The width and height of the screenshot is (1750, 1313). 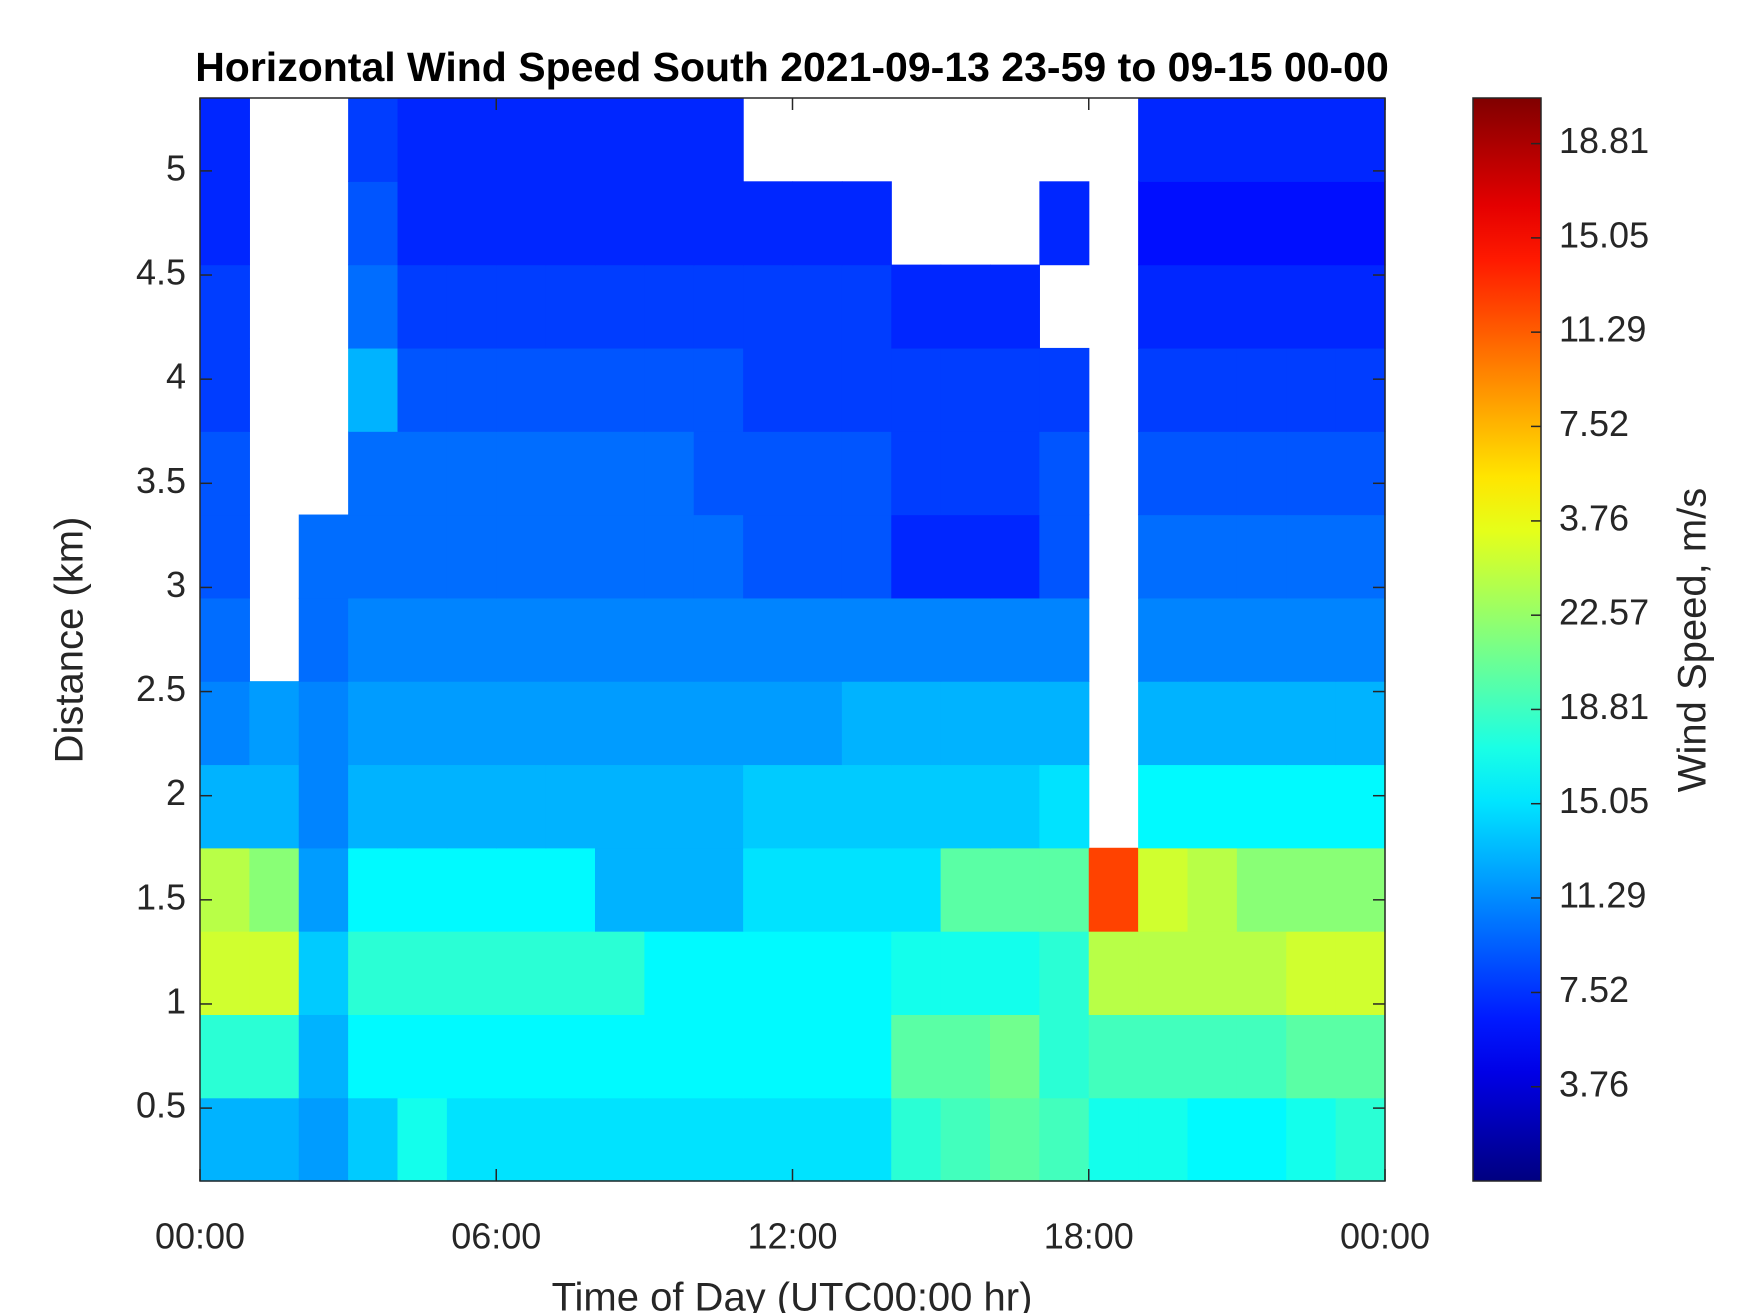 What do you see at coordinates (1385, 1236) in the screenshot?
I see `x-tick-label: 00:00` at bounding box center [1385, 1236].